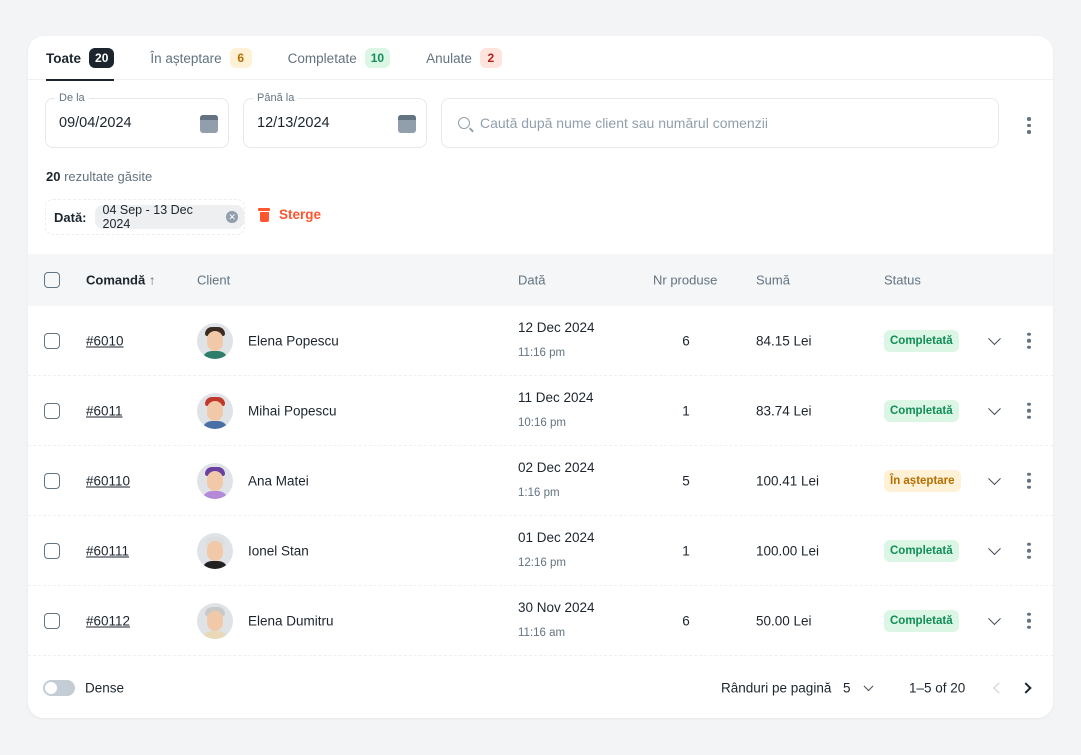  Describe the element at coordinates (556, 537) in the screenshot. I see `order-date: 01 Dec 2024` at that location.